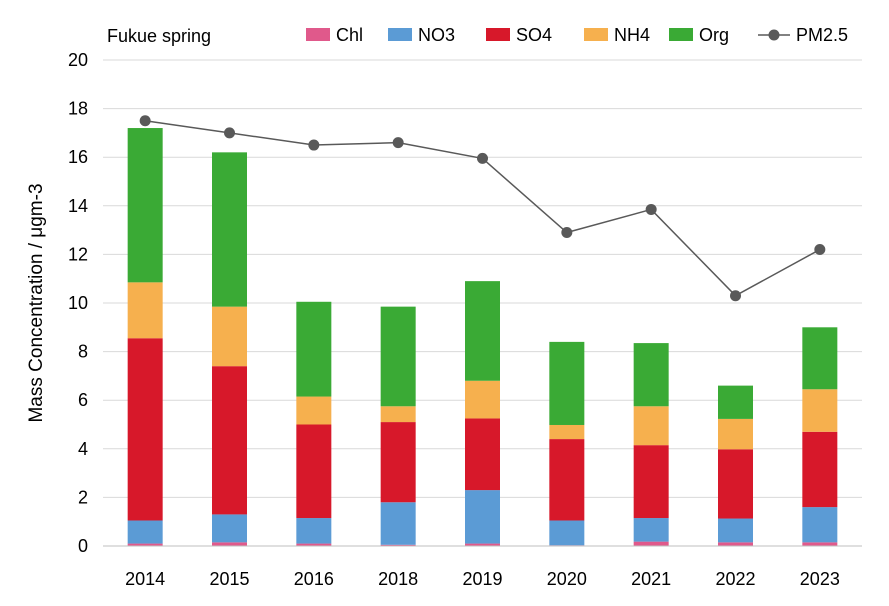  Describe the element at coordinates (567, 383) in the screenshot. I see `bar-org-2020` at that location.